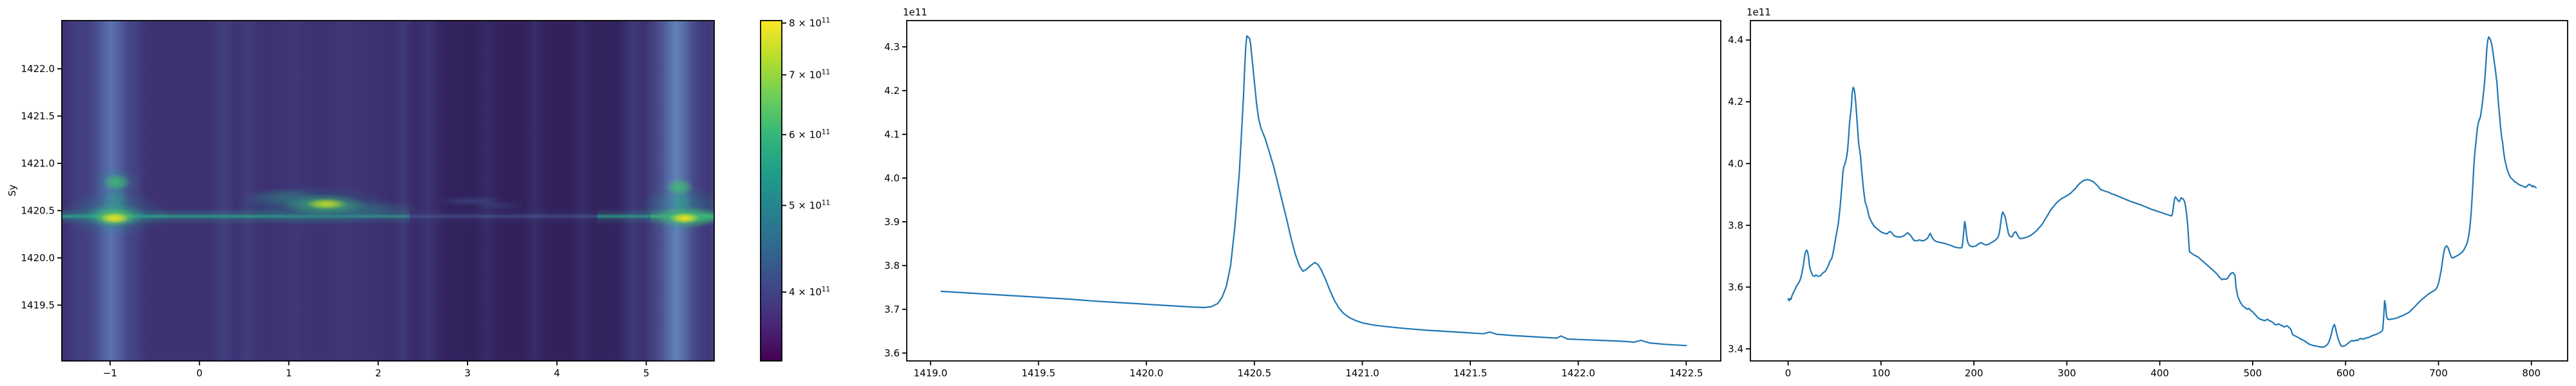  What do you see at coordinates (1735, 287) in the screenshot?
I see `drift-y-tick-label: 3.6` at bounding box center [1735, 287].